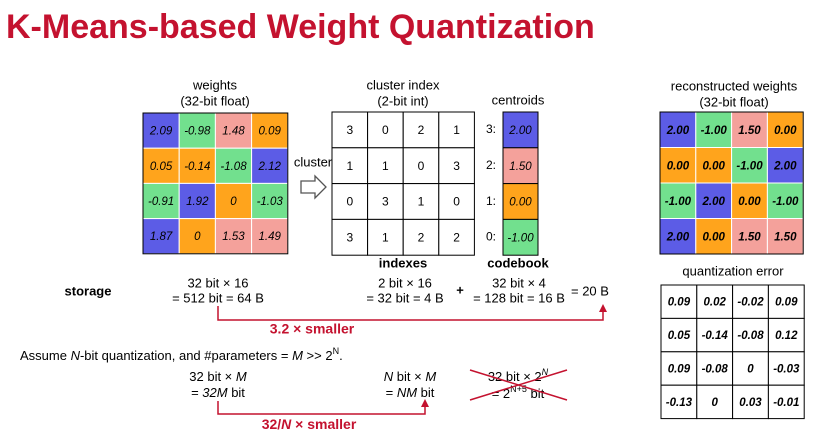 This screenshot has width=822, height=437. What do you see at coordinates (410, 376) in the screenshot?
I see `scaling-text: N bit × M` at bounding box center [410, 376].